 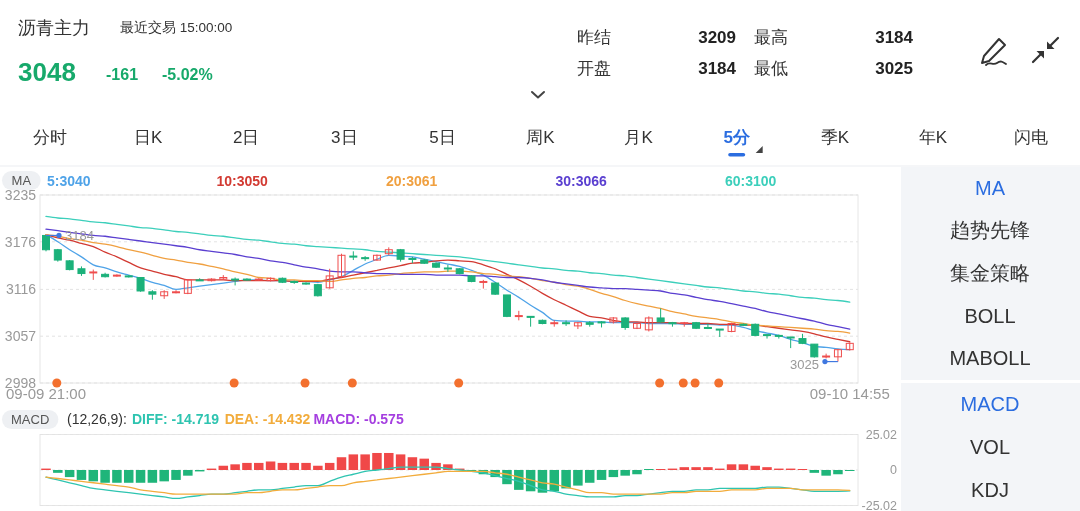 I want to click on y-tick-label: -25.02, so click(x=879, y=504).